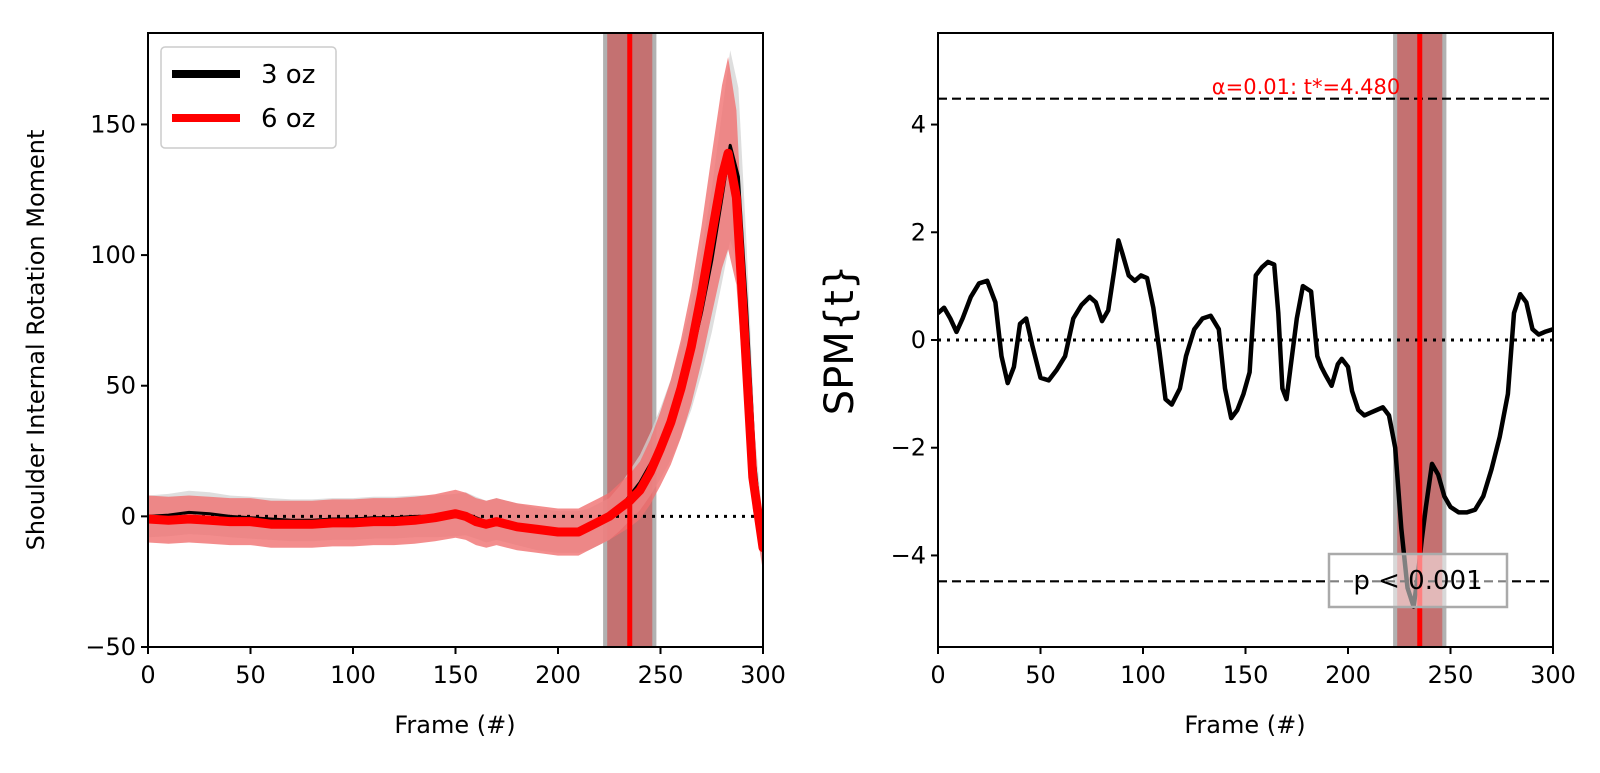  I want to click on y-tick-label: 50, so click(120, 386).